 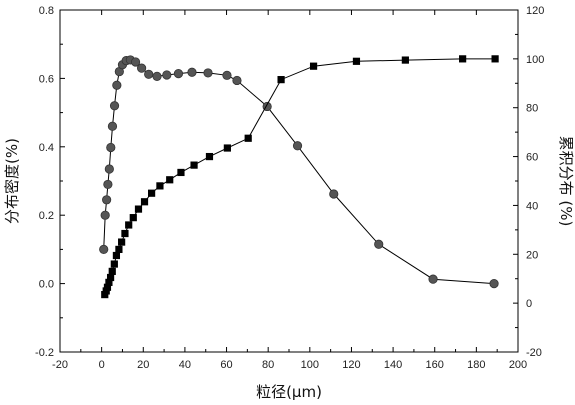 What do you see at coordinates (310, 365) in the screenshot?
I see `x-tick-label: 100` at bounding box center [310, 365].